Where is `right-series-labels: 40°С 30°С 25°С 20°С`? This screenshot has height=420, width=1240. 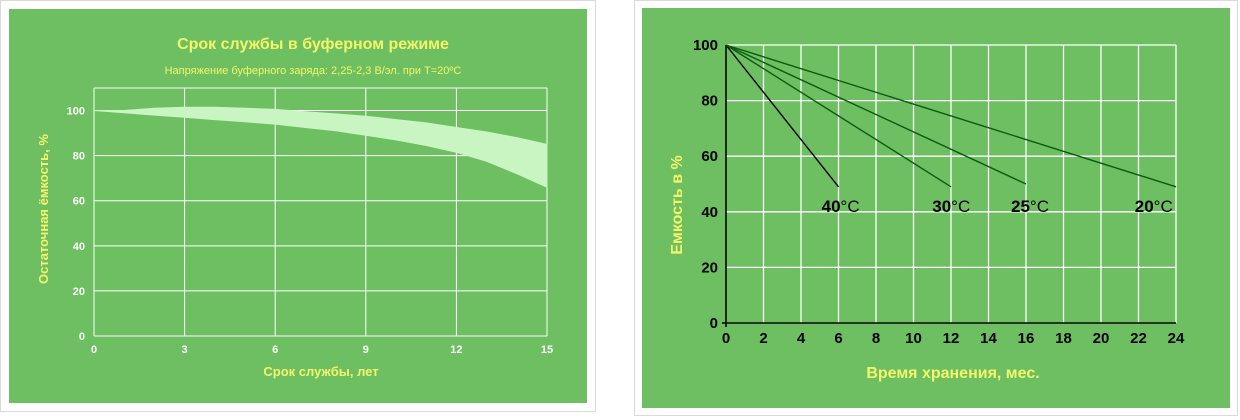 right-series-labels: 40°С 30°С 25°С 20°С is located at coordinates (997, 206).